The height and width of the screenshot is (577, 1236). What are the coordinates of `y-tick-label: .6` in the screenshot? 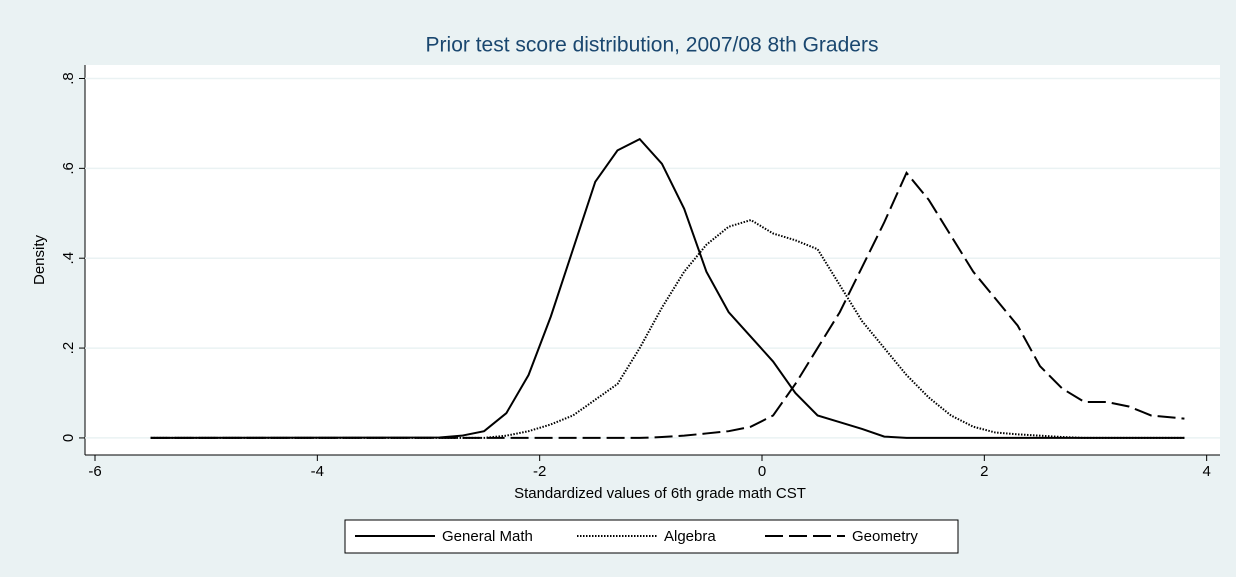 It's located at (68, 168).